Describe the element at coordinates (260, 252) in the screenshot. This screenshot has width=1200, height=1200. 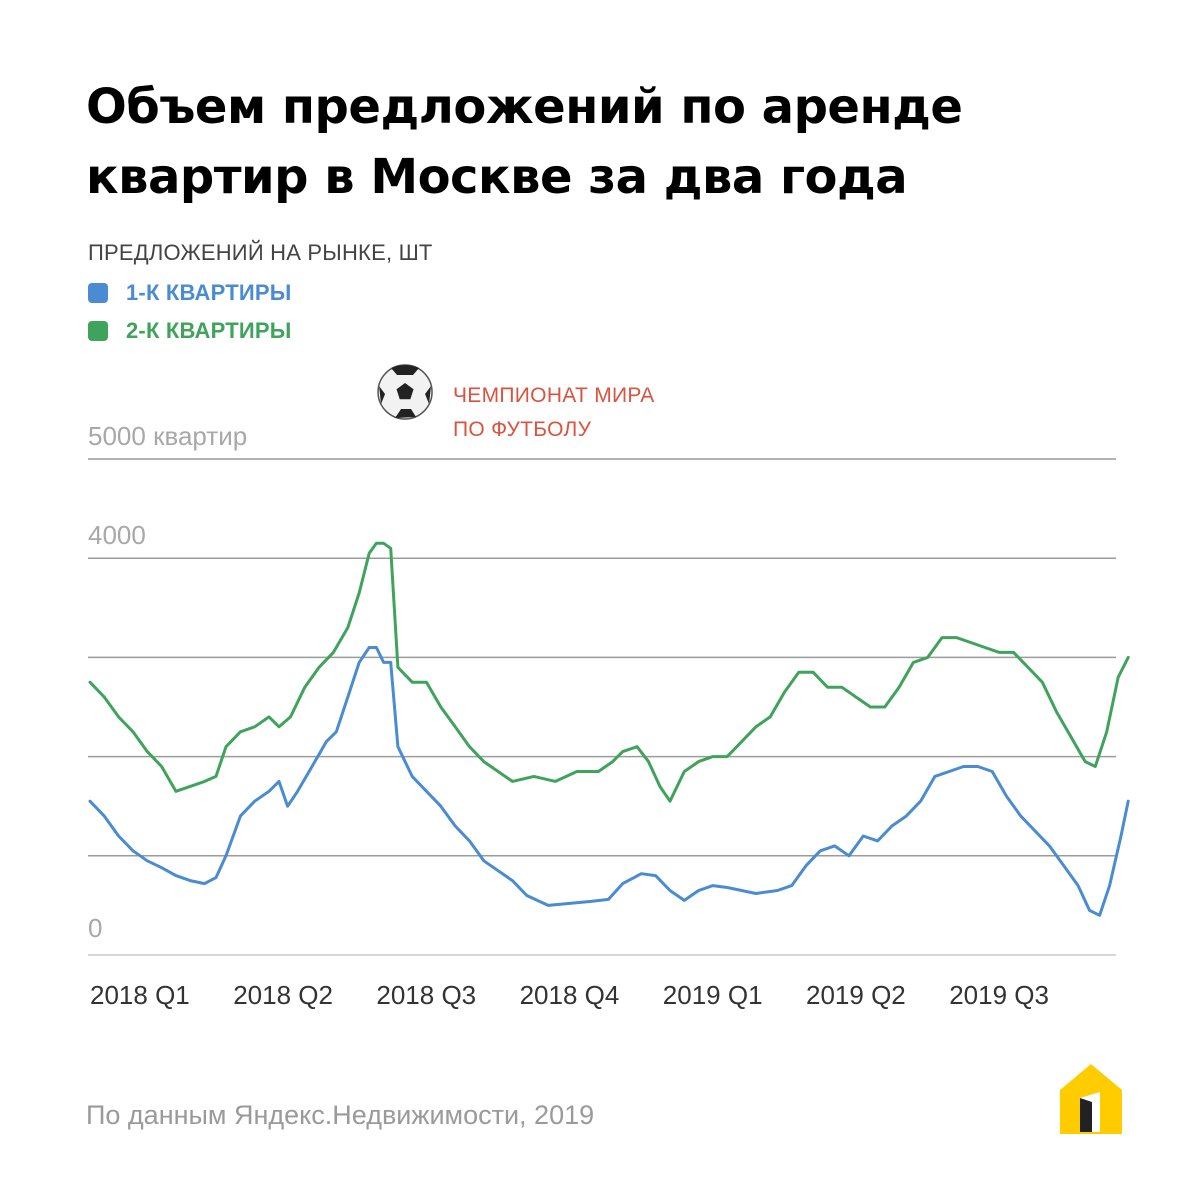
I see `y-axis-label: ПРЕДЛОЖЕНИЙ НА РЫНКЕ, ШТ` at that location.